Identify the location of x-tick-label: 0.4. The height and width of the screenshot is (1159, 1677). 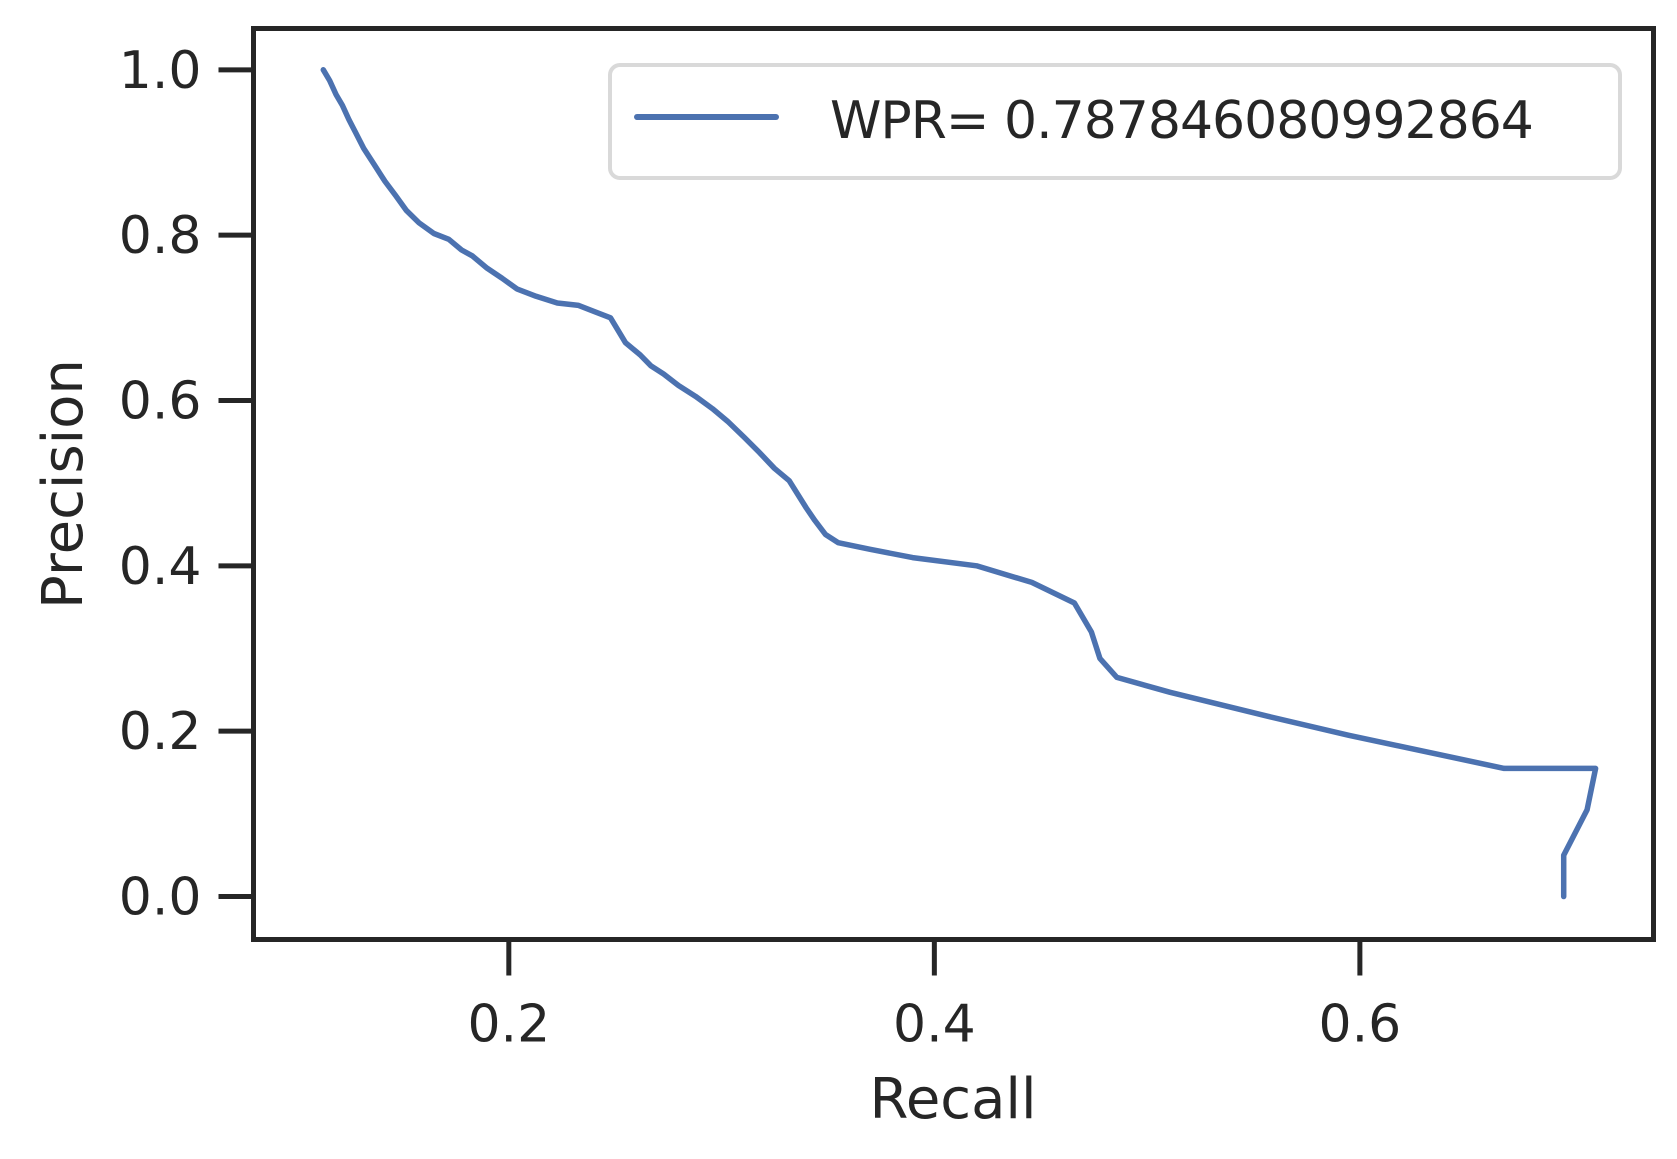
(934, 1025).